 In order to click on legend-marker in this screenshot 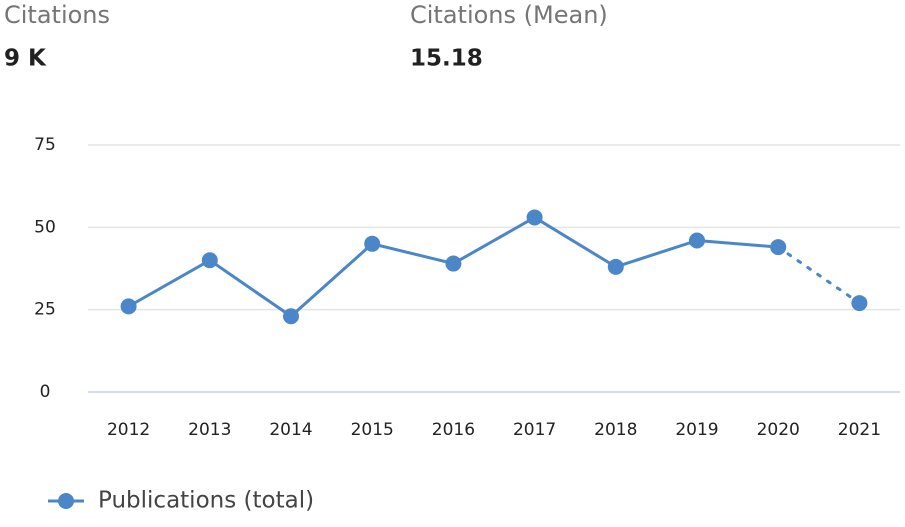, I will do `click(66, 501)`.